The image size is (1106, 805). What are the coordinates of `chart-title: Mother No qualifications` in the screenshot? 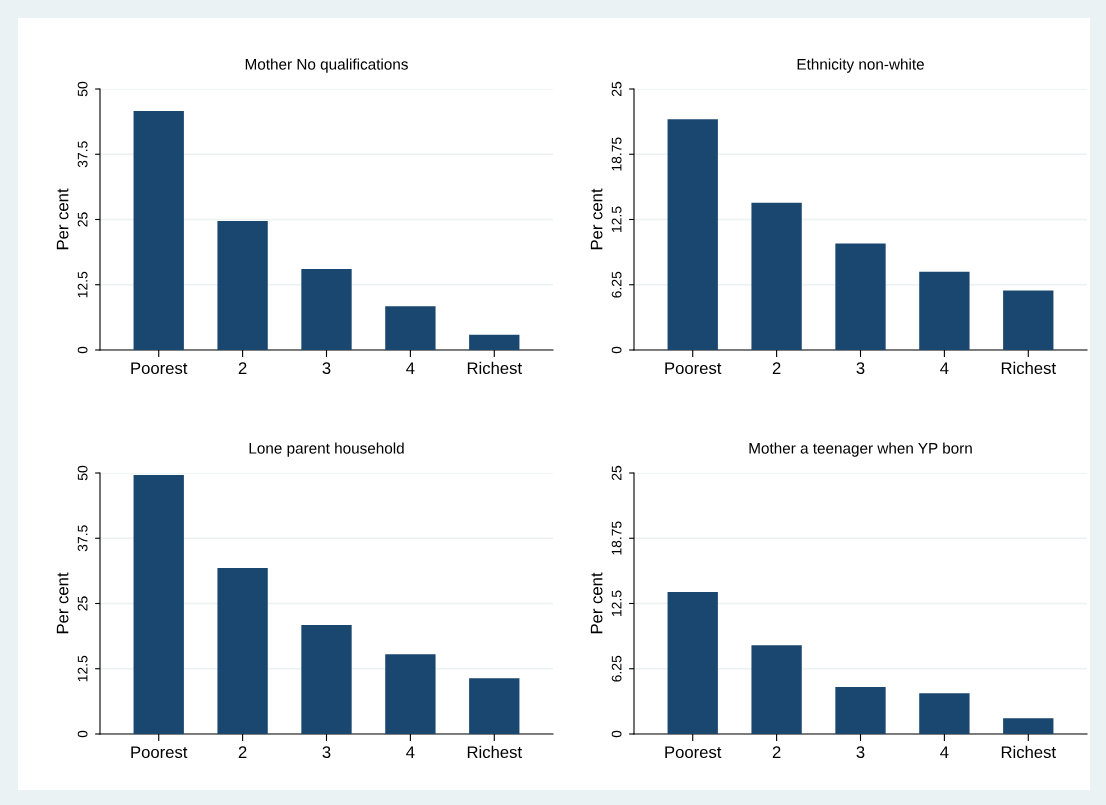 It's located at (326, 65).